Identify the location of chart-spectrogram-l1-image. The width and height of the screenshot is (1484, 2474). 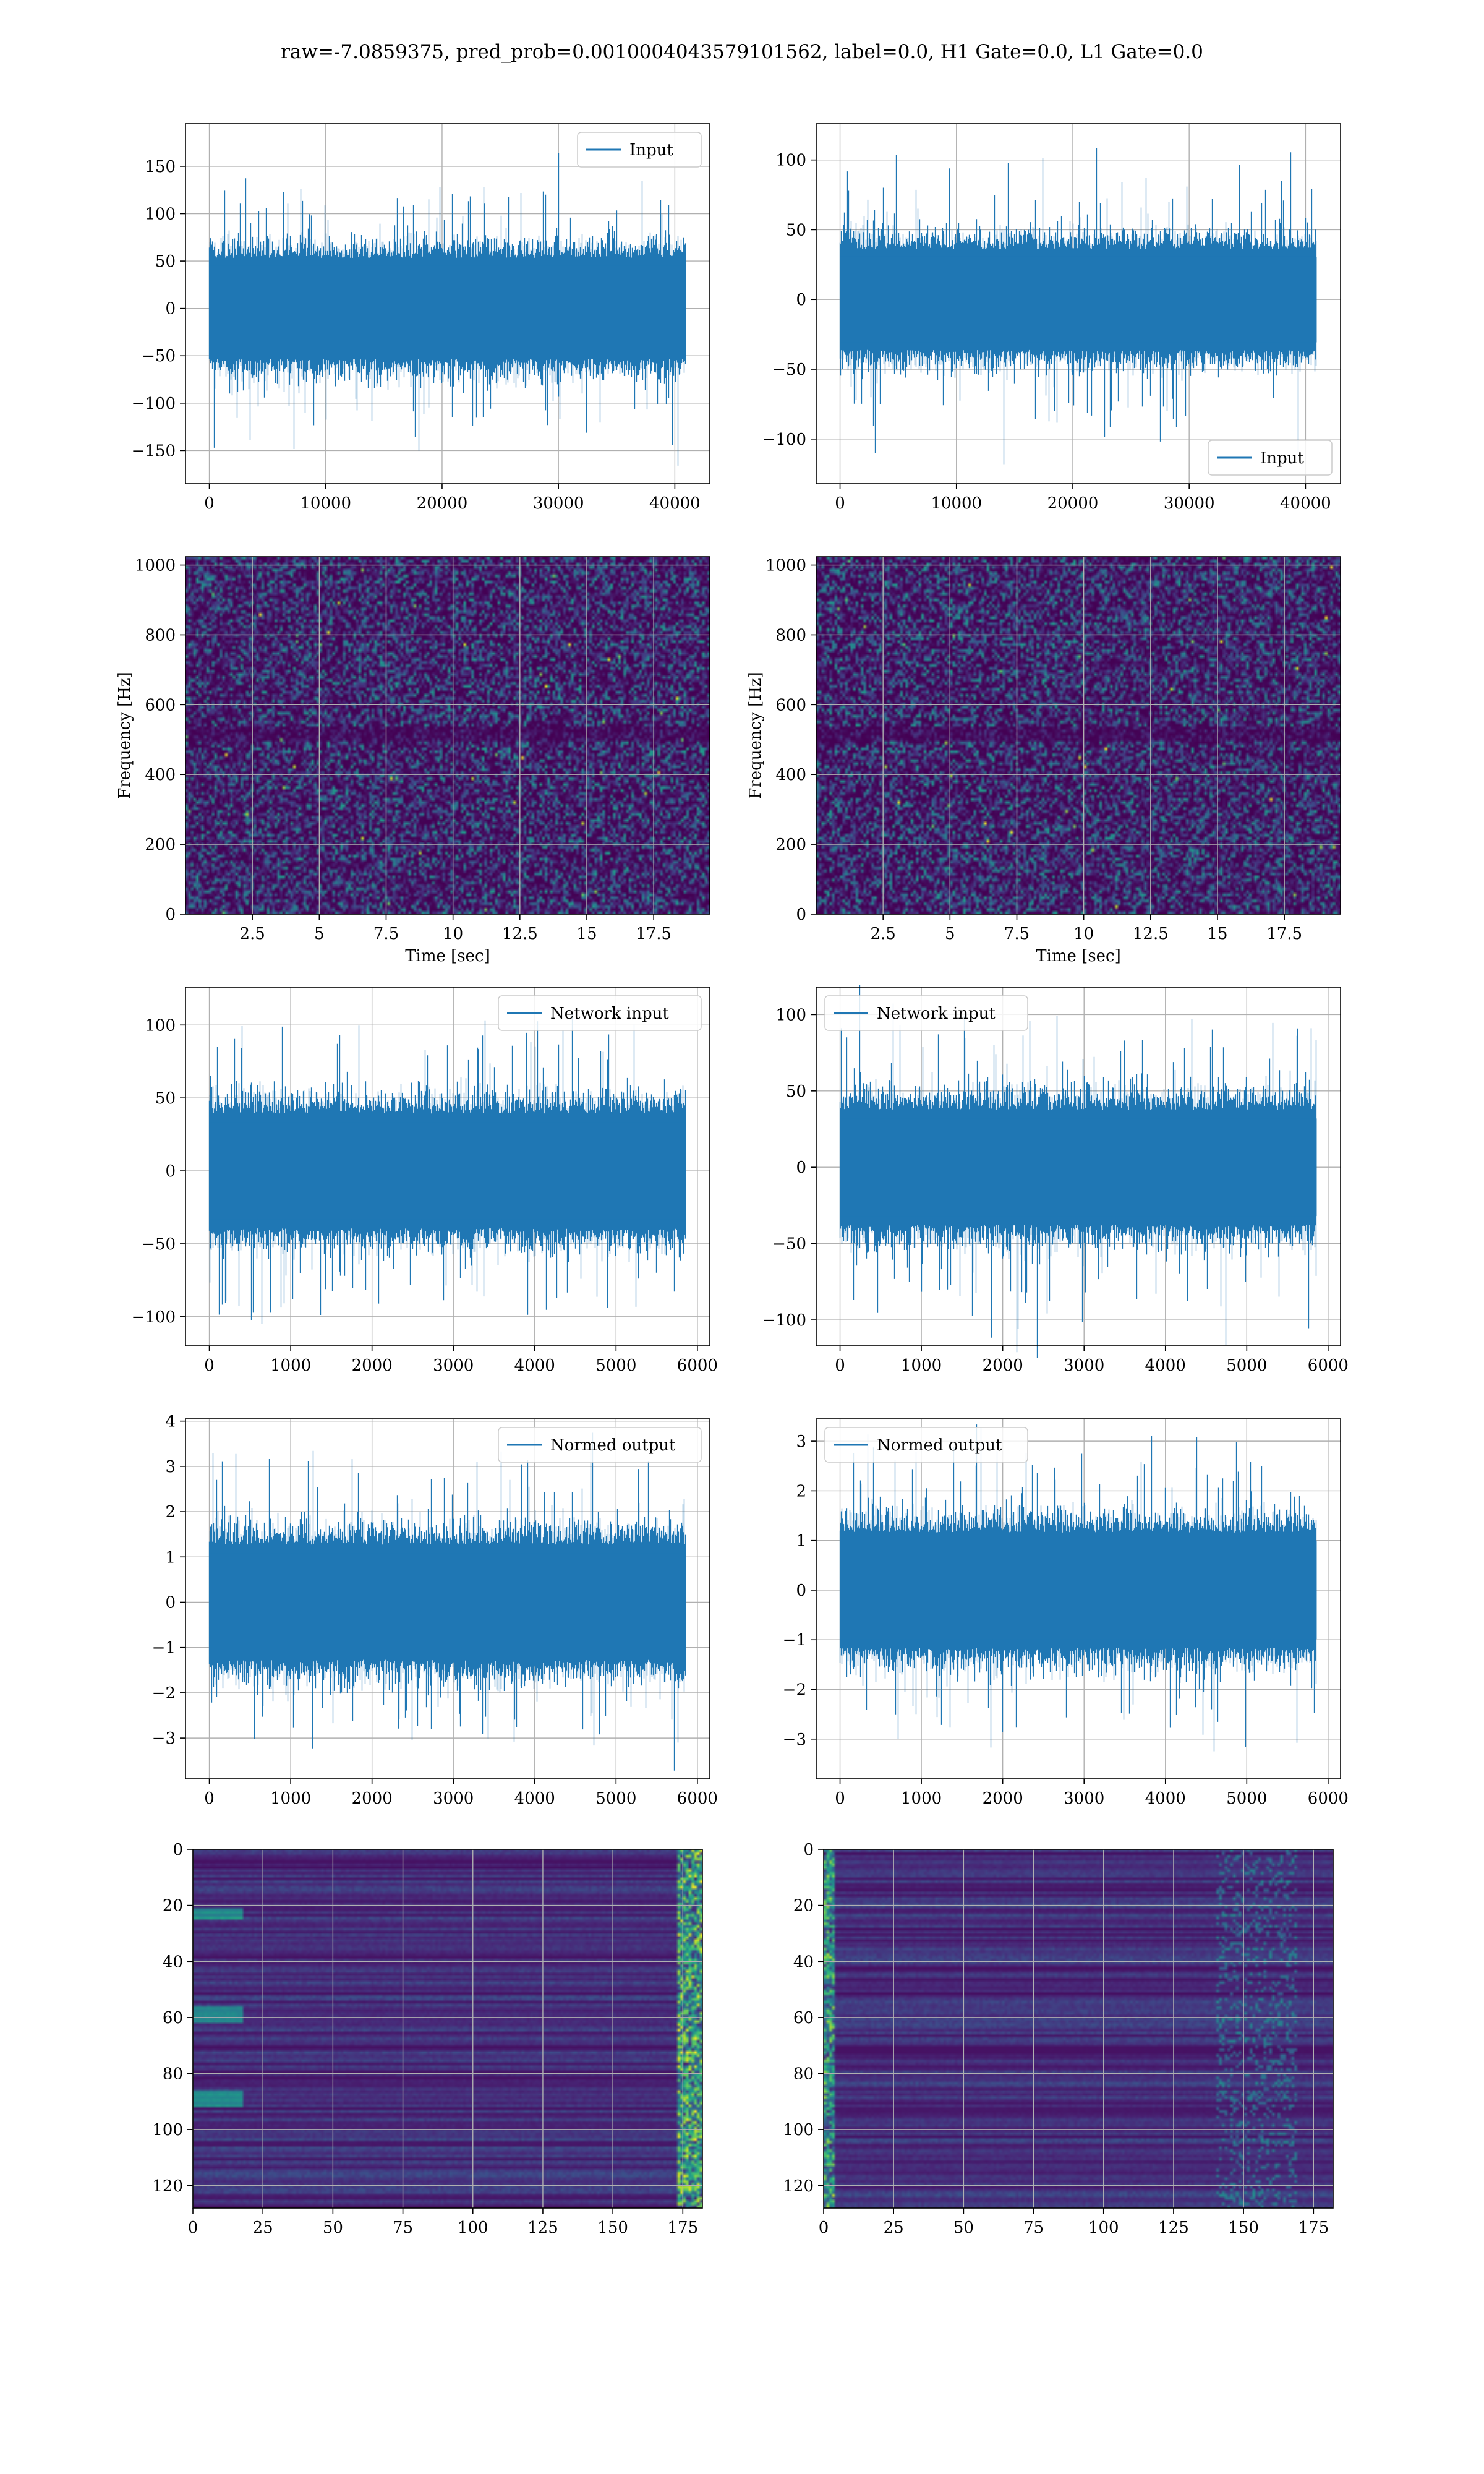
(1078, 736).